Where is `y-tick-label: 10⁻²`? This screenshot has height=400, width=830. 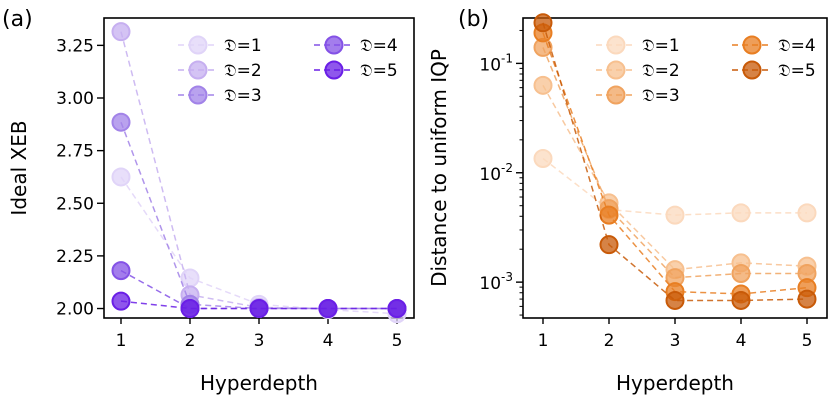 y-tick-label: 10⁻² is located at coordinates (496, 173).